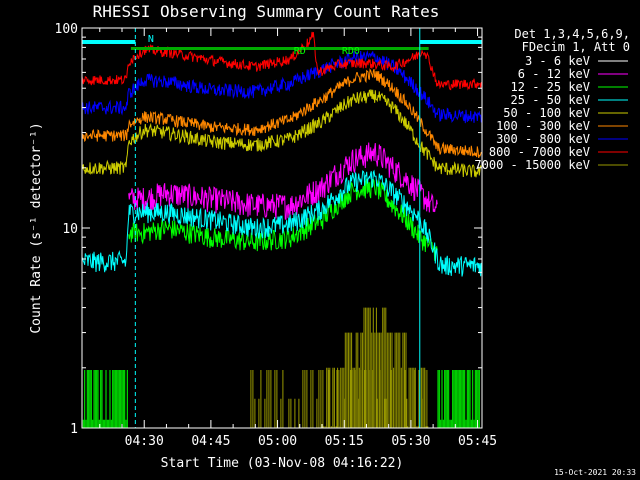  What do you see at coordinates (595, 472) in the screenshot?
I see `footer-timestamp: 15-Oct-2021 20:33` at bounding box center [595, 472].